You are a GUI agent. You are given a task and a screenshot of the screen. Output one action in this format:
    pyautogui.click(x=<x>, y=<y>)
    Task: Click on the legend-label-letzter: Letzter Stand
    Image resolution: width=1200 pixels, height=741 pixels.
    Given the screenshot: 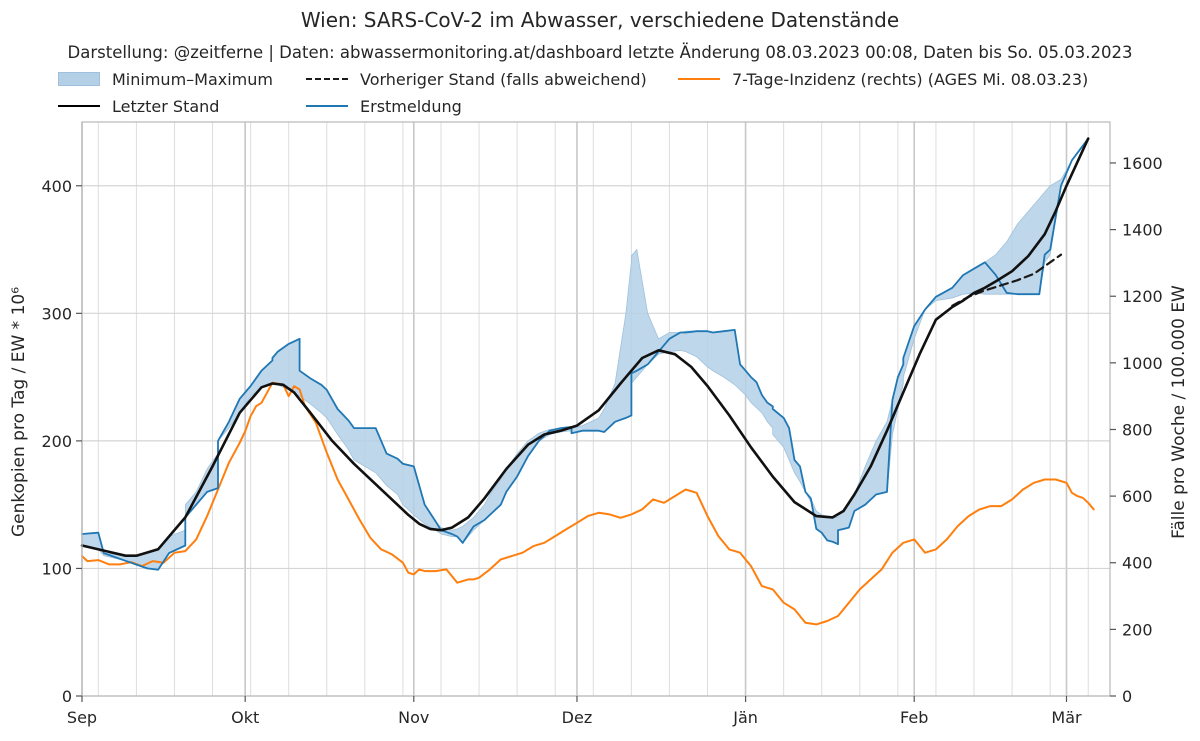 What is the action you would take?
    pyautogui.click(x=166, y=106)
    